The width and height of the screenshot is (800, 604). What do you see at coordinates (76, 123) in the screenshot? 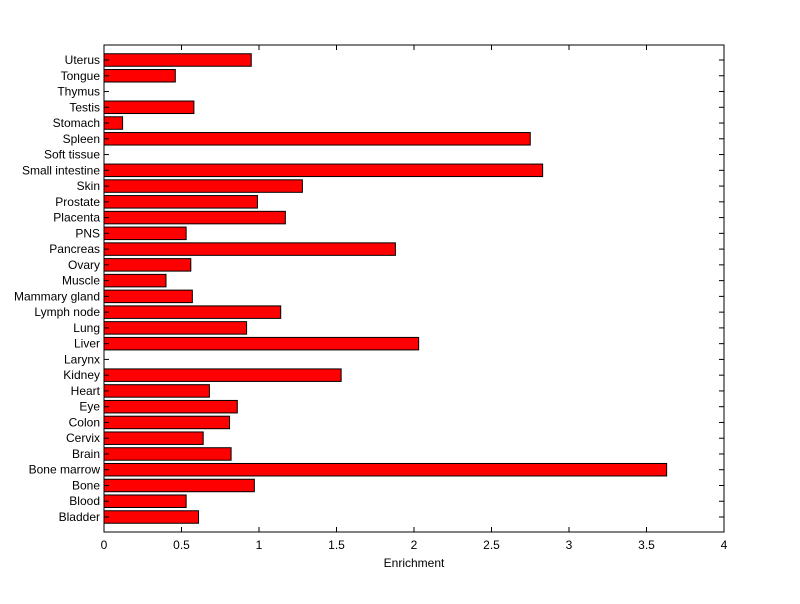
I see `y-tick-label: Stomach` at bounding box center [76, 123].